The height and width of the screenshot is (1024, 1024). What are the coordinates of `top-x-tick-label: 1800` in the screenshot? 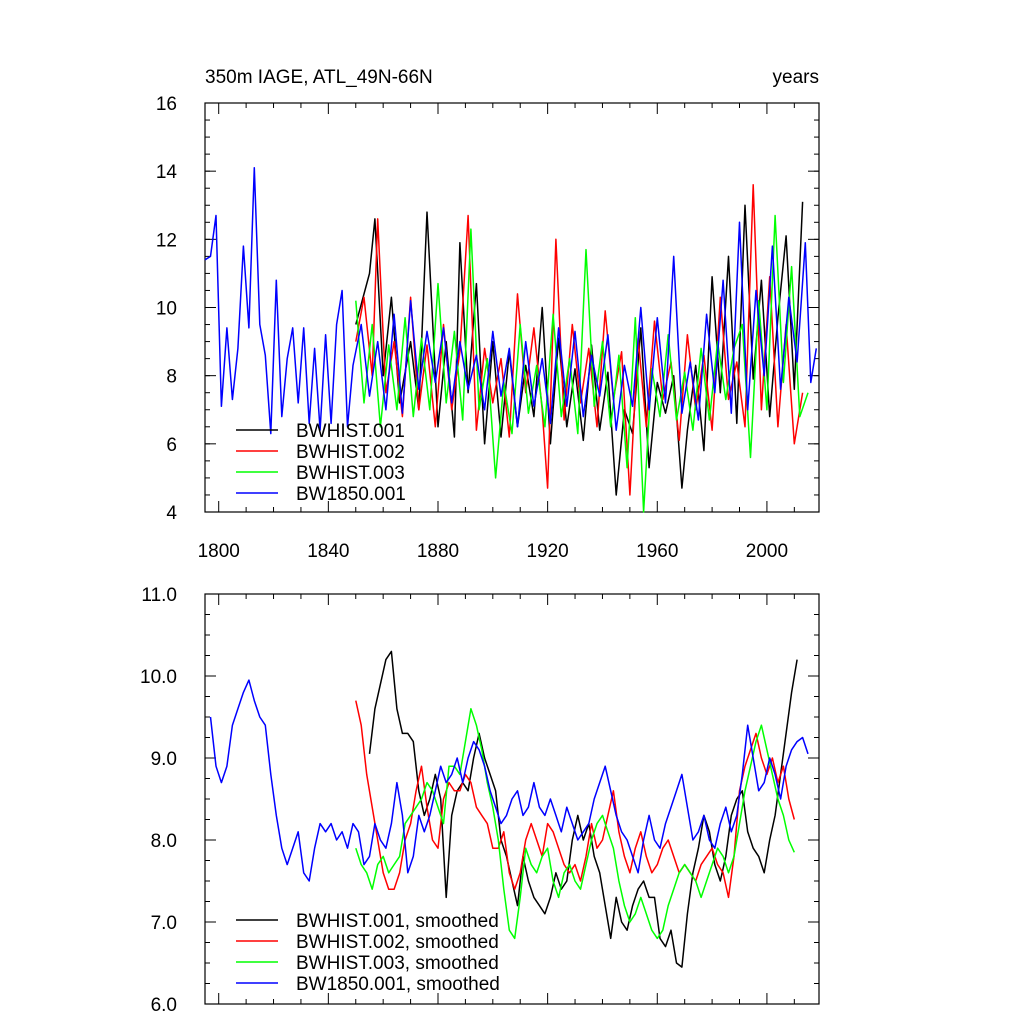 It's located at (219, 551).